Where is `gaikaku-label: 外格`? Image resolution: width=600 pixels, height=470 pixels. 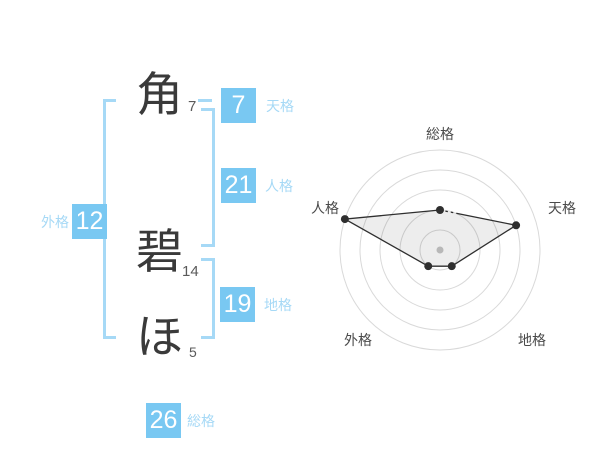
gaikaku-label: 外格 is located at coordinates (55, 222).